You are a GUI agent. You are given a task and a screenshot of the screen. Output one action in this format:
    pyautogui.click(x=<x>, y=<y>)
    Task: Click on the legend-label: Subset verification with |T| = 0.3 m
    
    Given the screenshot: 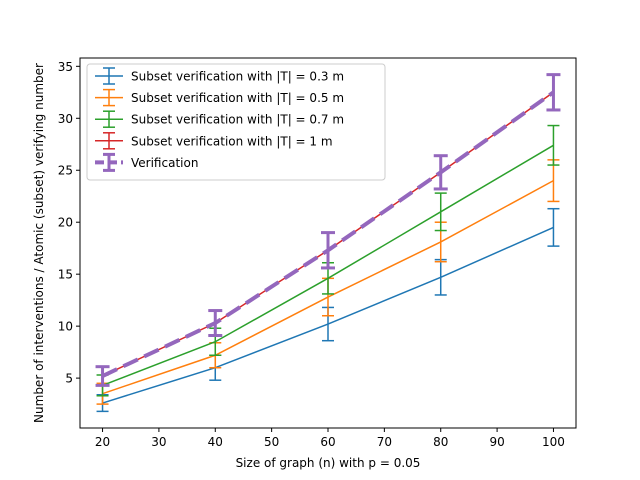 What is the action you would take?
    pyautogui.click(x=237, y=77)
    